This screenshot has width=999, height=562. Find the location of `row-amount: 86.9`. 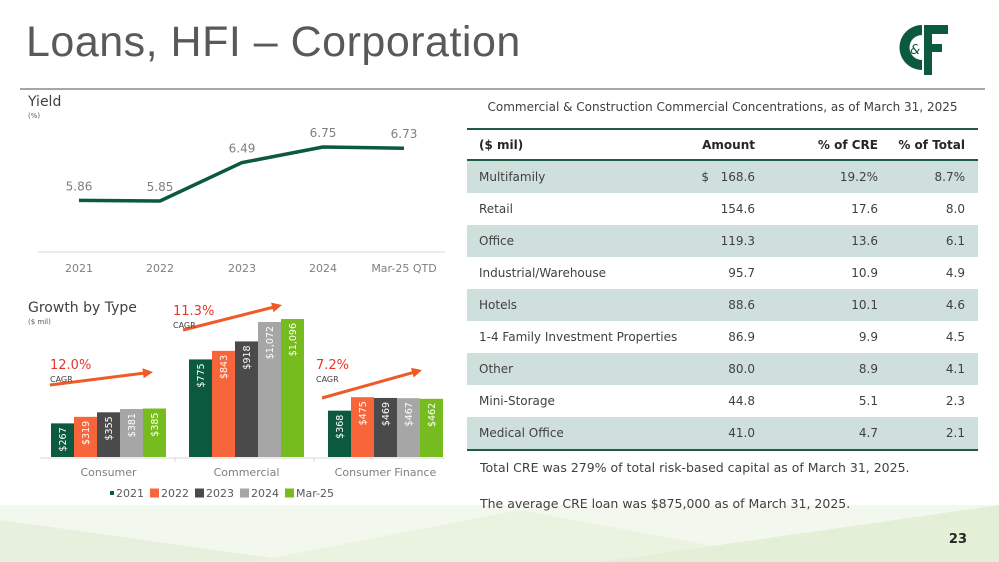

row-amount: 86.9 is located at coordinates (741, 337).